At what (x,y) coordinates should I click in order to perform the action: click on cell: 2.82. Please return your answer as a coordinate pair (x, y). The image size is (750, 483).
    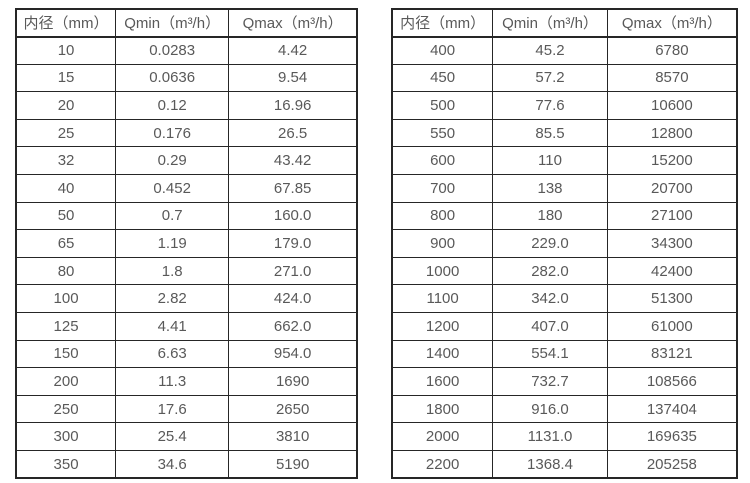
    Looking at the image, I should click on (172, 299).